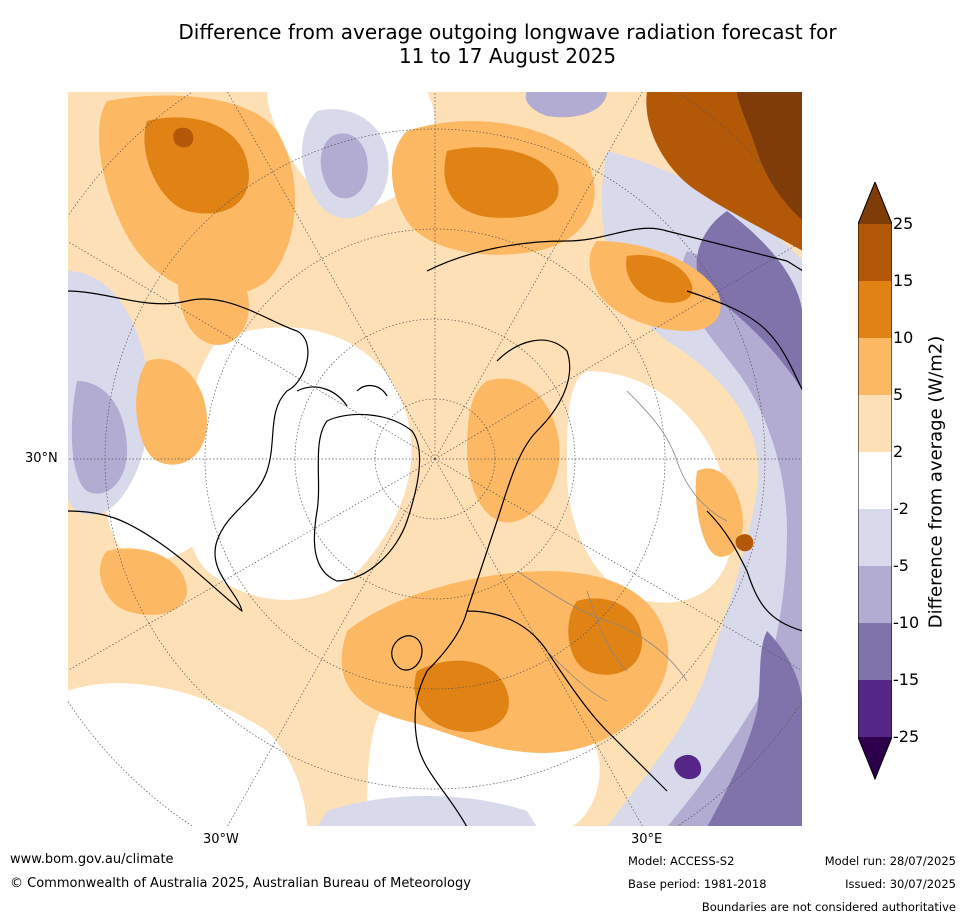 This screenshot has height=919, width=965. What do you see at coordinates (407, 653) in the screenshot?
I see `british-isles-coast` at bounding box center [407, 653].